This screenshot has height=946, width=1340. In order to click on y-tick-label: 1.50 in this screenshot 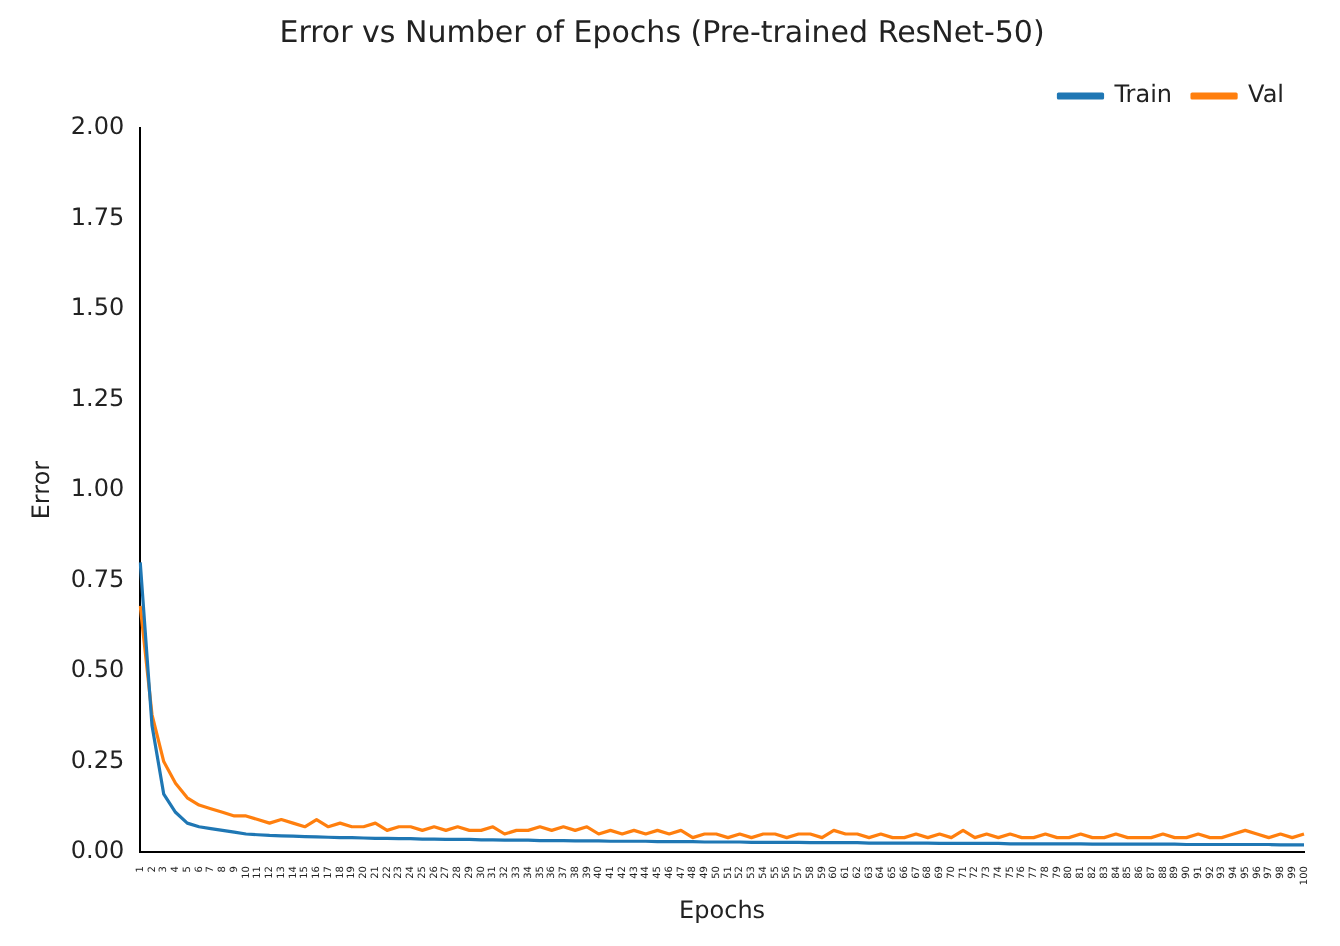, I will do `click(97, 307)`.